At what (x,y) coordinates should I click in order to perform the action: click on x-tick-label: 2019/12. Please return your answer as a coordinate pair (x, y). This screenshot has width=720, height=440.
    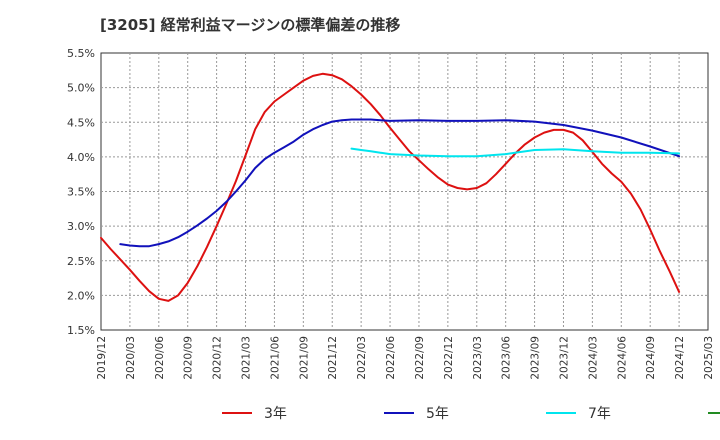
    Looking at the image, I should click on (102, 358).